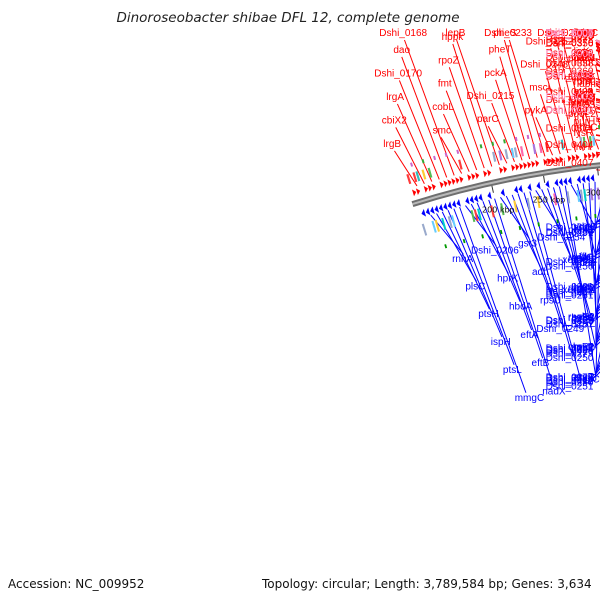 The height and width of the screenshot is (600, 600). Describe the element at coordinates (585, 82) in the screenshot. I see `gene-label: rpmJ` at that location.